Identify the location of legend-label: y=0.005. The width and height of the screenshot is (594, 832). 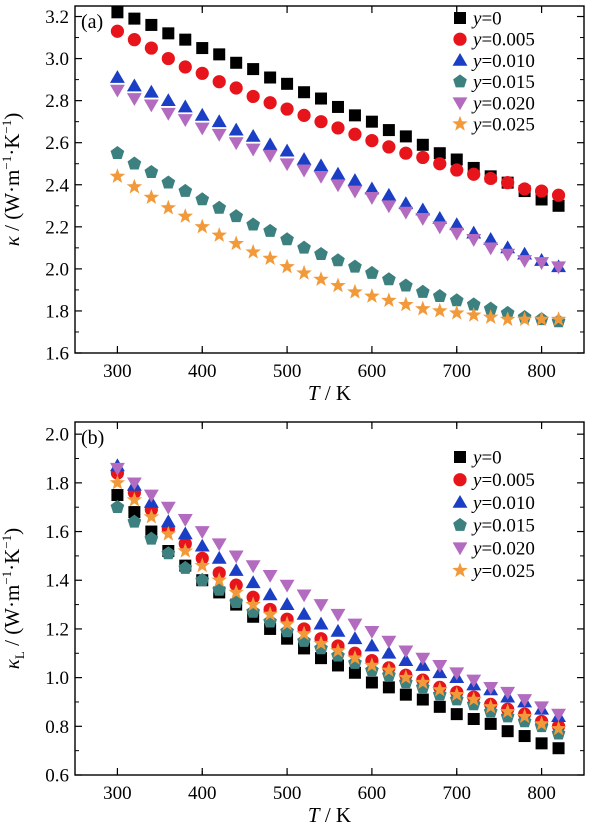
(503, 480).